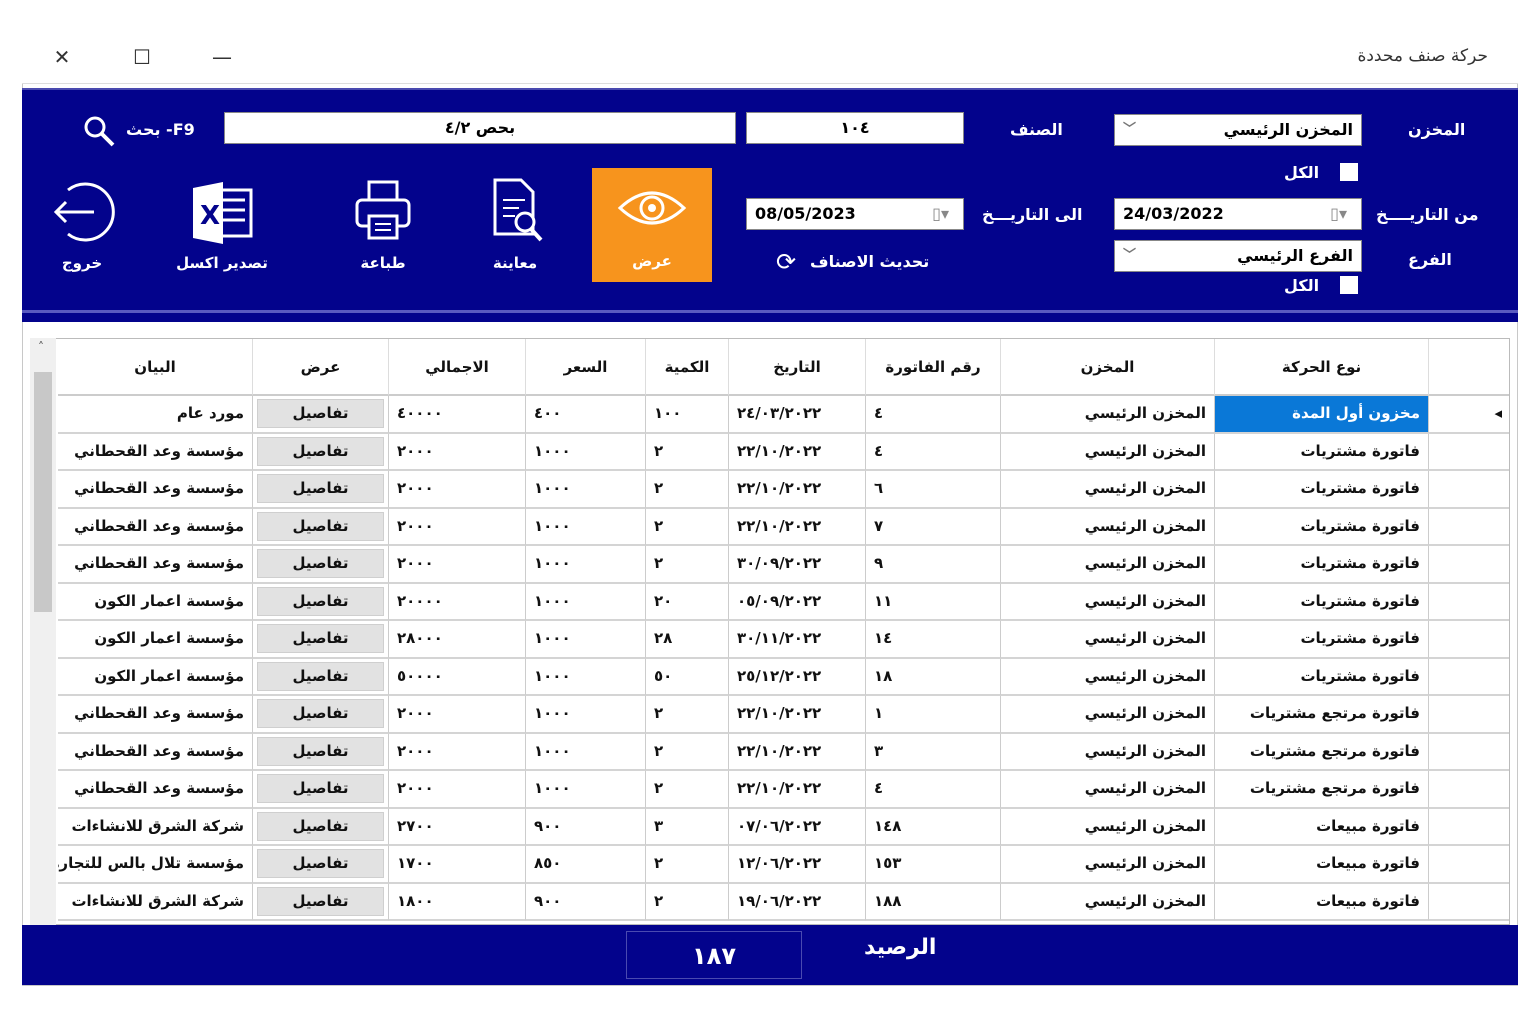  Describe the element at coordinates (515, 224) in the screenshot. I see `preview-button: معاينة` at that location.